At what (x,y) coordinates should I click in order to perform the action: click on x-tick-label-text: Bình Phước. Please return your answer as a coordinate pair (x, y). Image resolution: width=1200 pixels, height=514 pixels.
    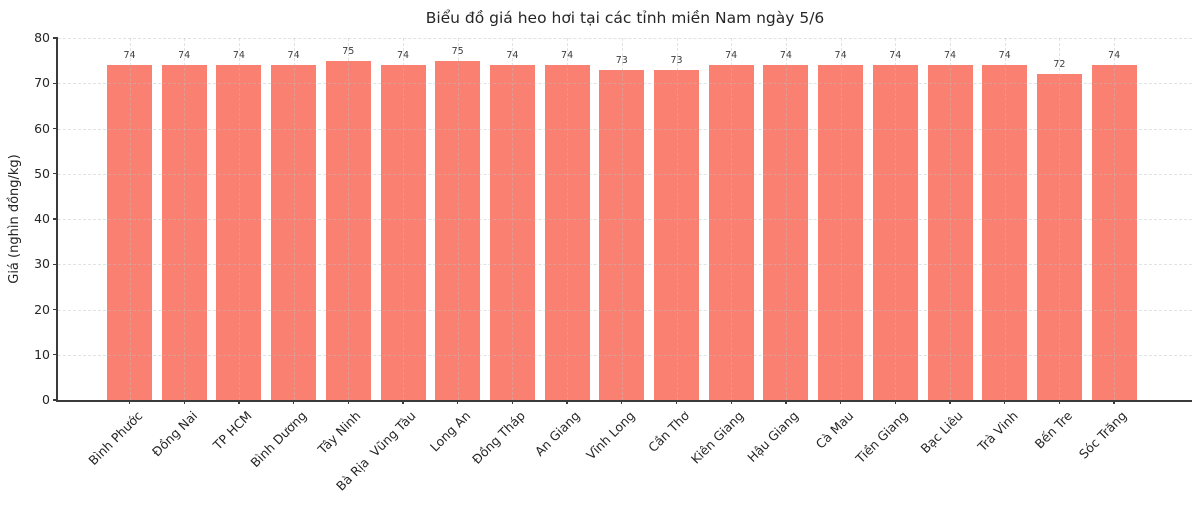
    Looking at the image, I should click on (115, 438).